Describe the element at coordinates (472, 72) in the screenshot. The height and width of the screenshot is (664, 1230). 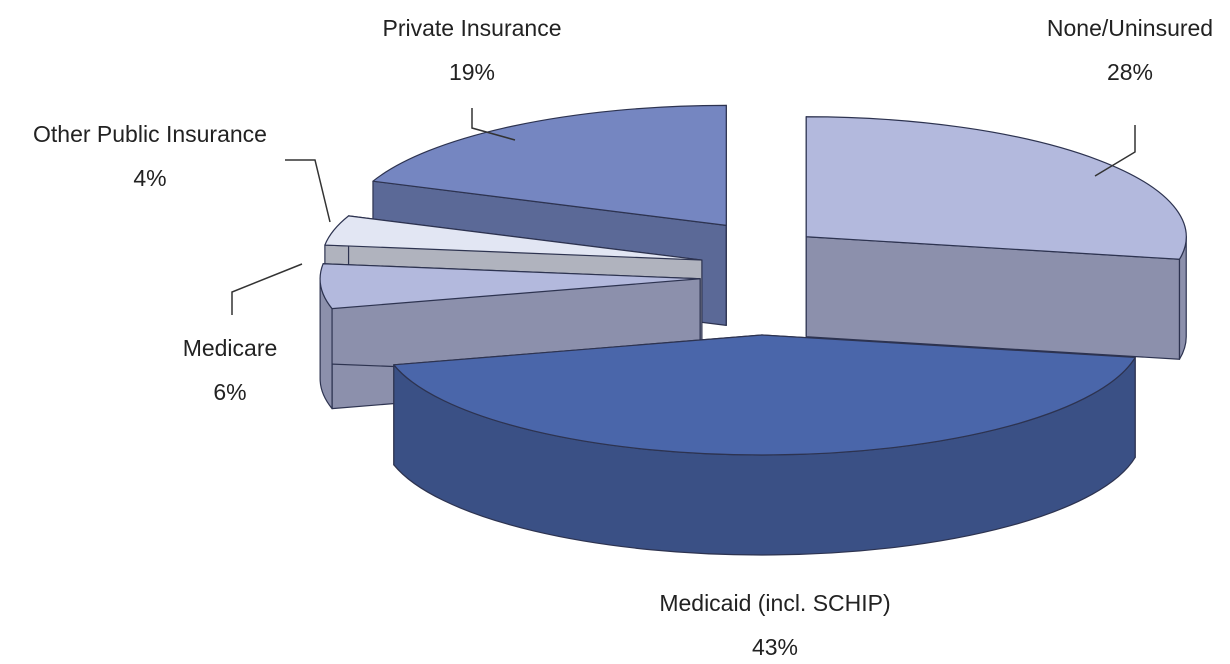
I see `value-label: 19%` at that location.